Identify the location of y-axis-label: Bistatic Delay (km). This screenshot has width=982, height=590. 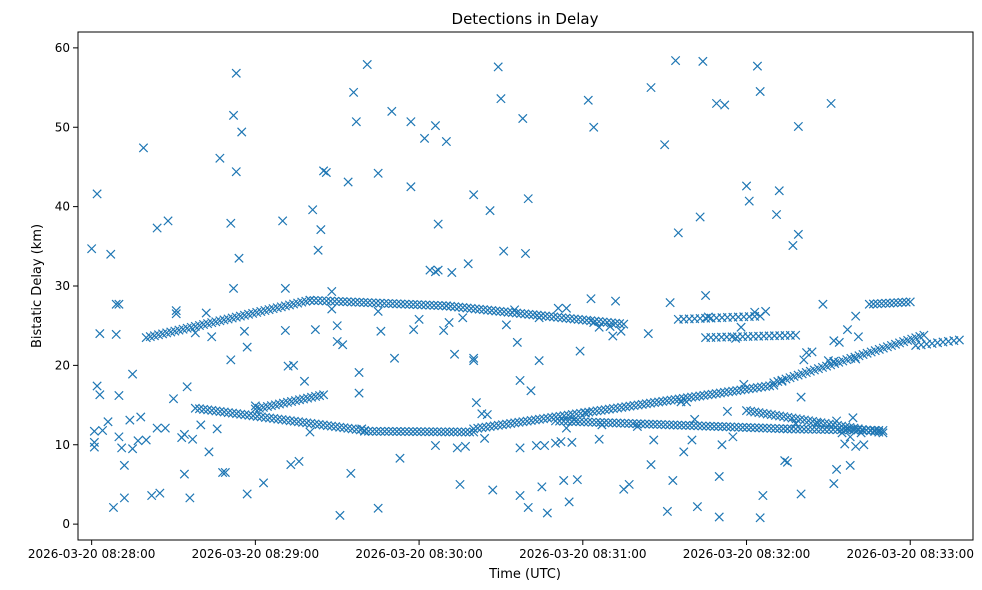
(37, 286).